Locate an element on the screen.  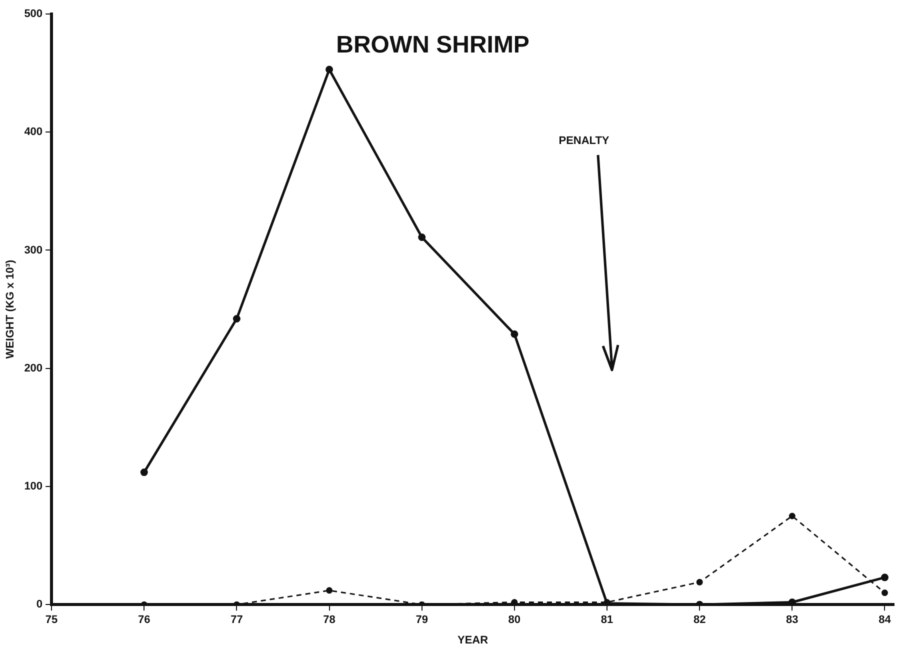
y-tick-label: 100 is located at coordinates (33, 486).